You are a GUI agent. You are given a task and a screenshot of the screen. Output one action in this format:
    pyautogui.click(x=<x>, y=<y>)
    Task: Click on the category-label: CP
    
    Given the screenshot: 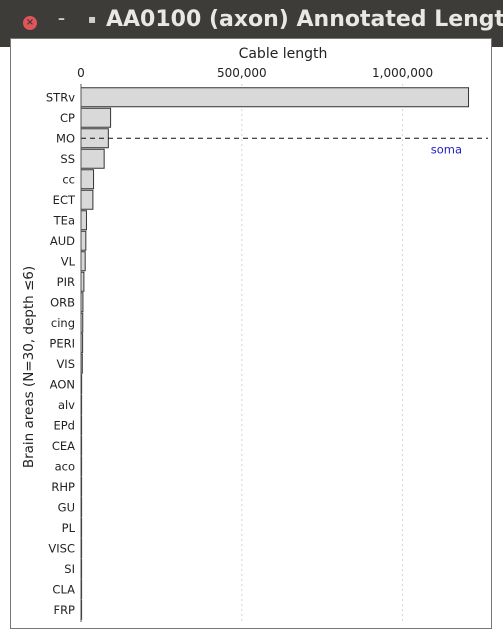 What is the action you would take?
    pyautogui.click(x=67, y=118)
    